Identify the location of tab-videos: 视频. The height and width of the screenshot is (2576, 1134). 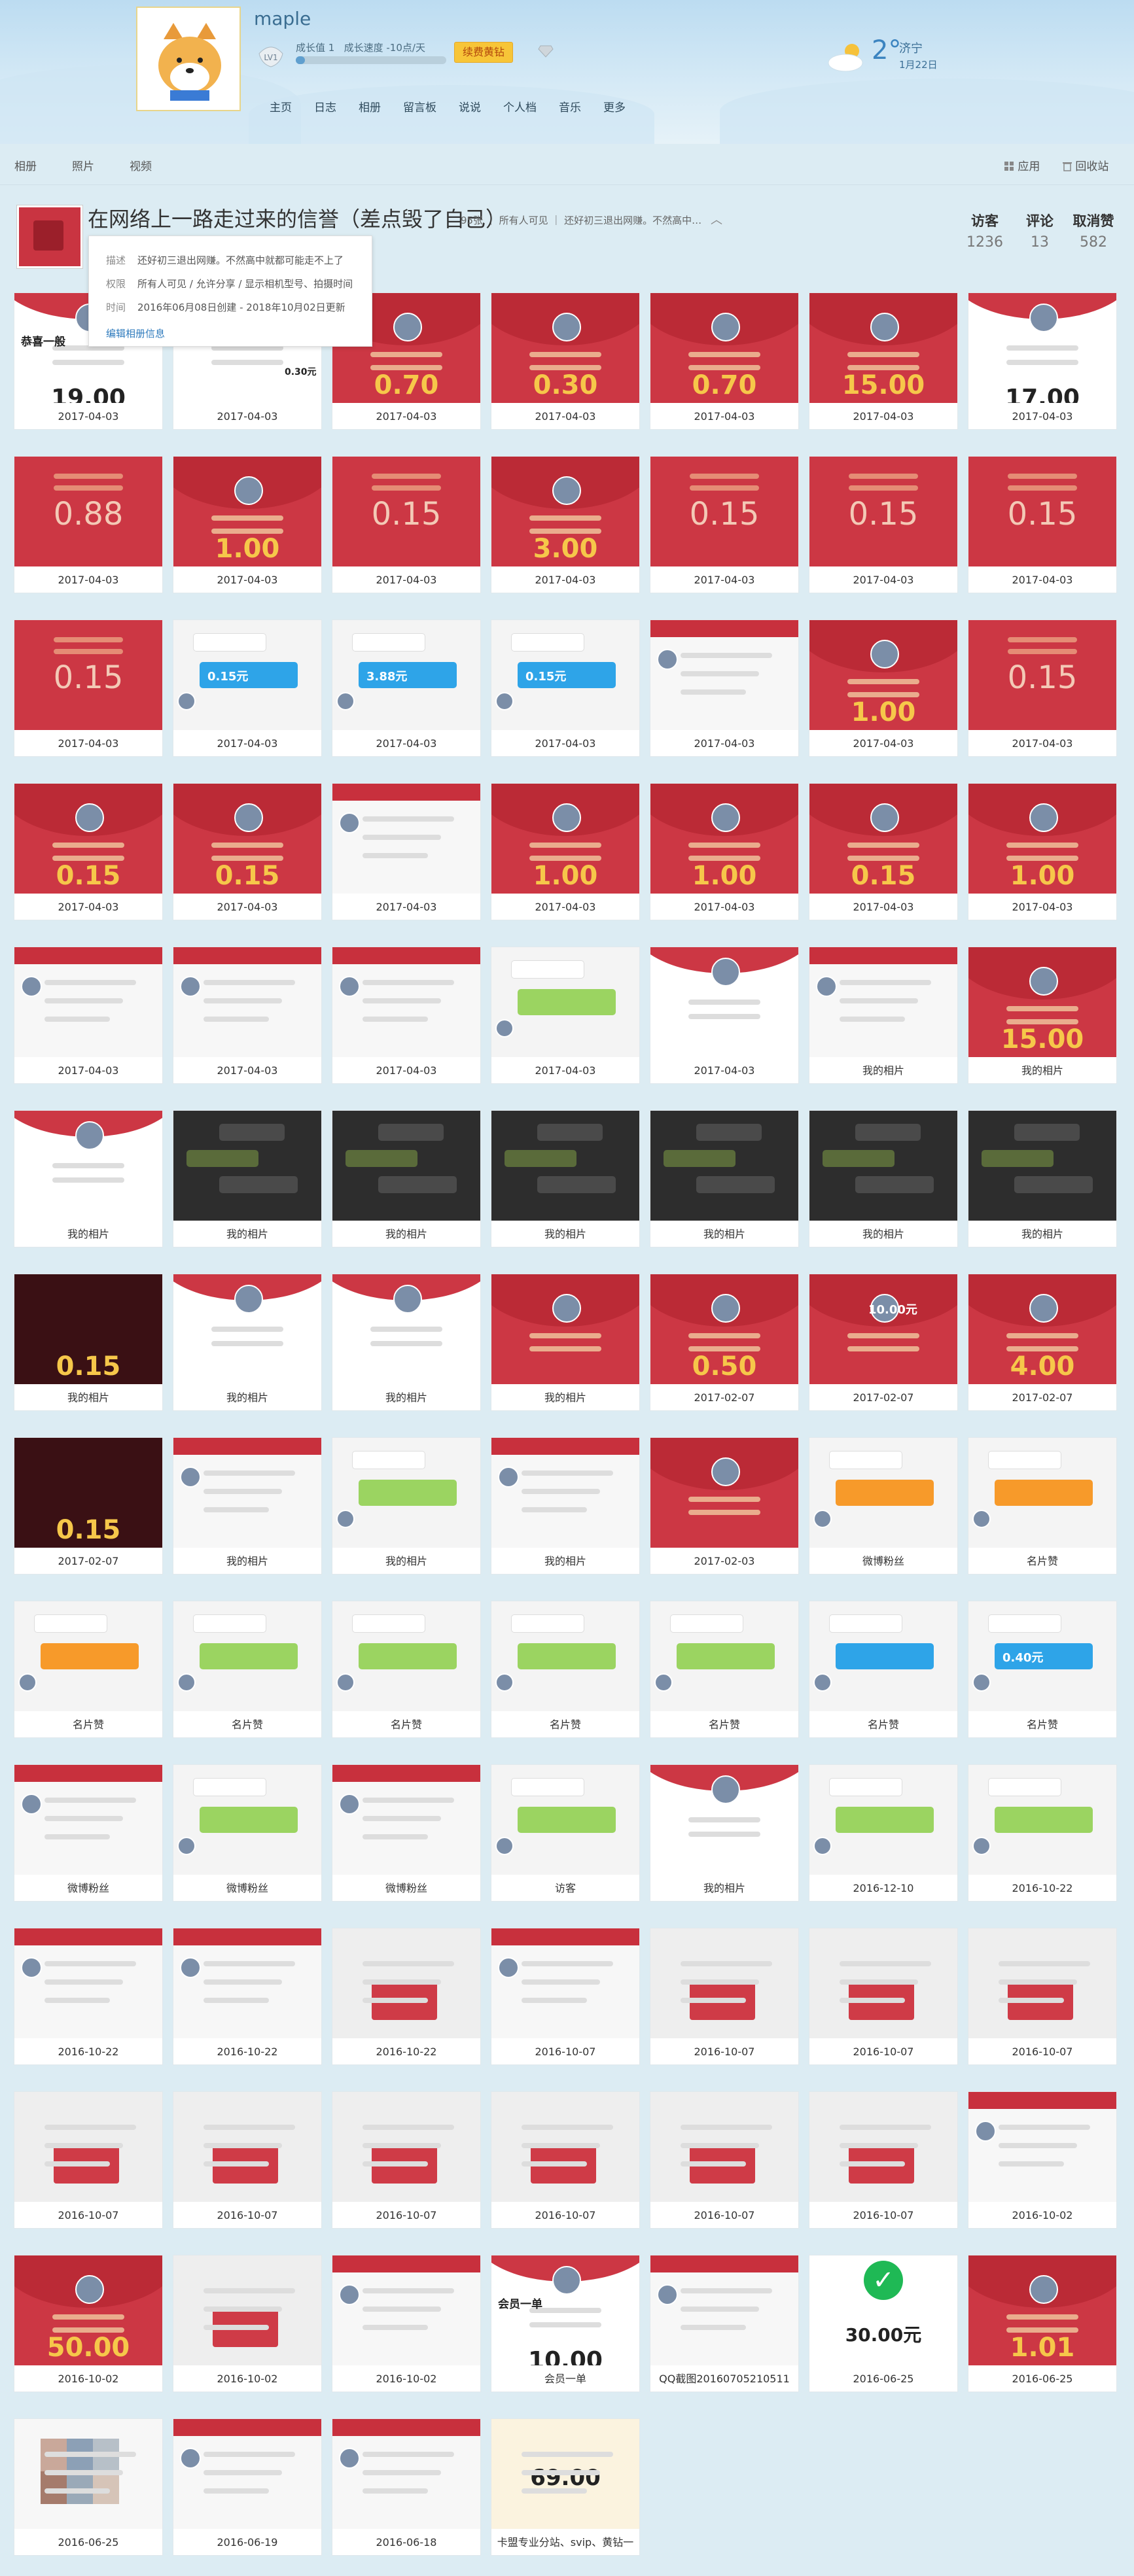
(141, 166).